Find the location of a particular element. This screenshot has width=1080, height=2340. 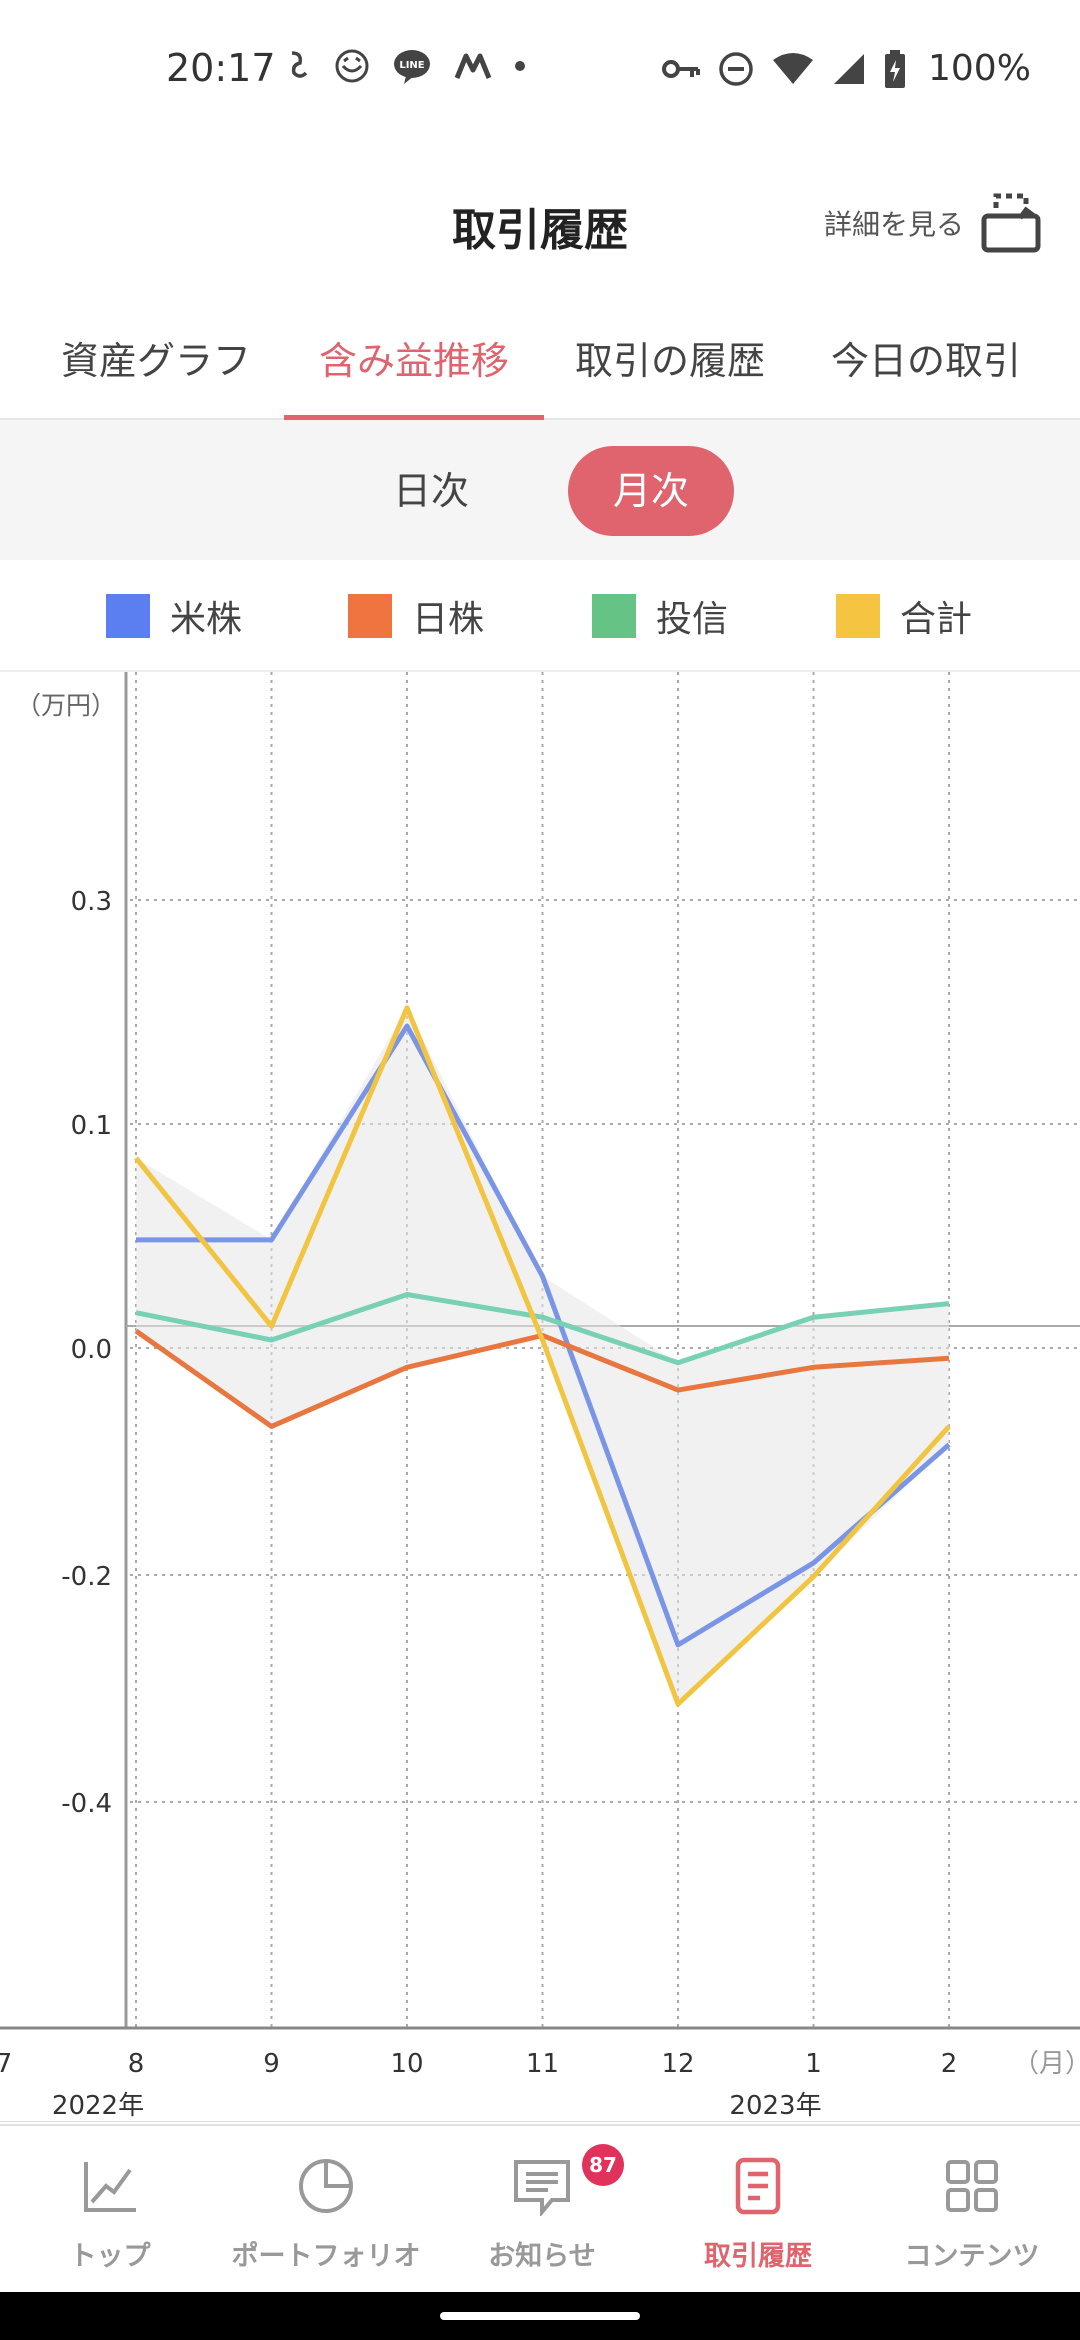

nav-contents: コンテンツ is located at coordinates (972, 2210).